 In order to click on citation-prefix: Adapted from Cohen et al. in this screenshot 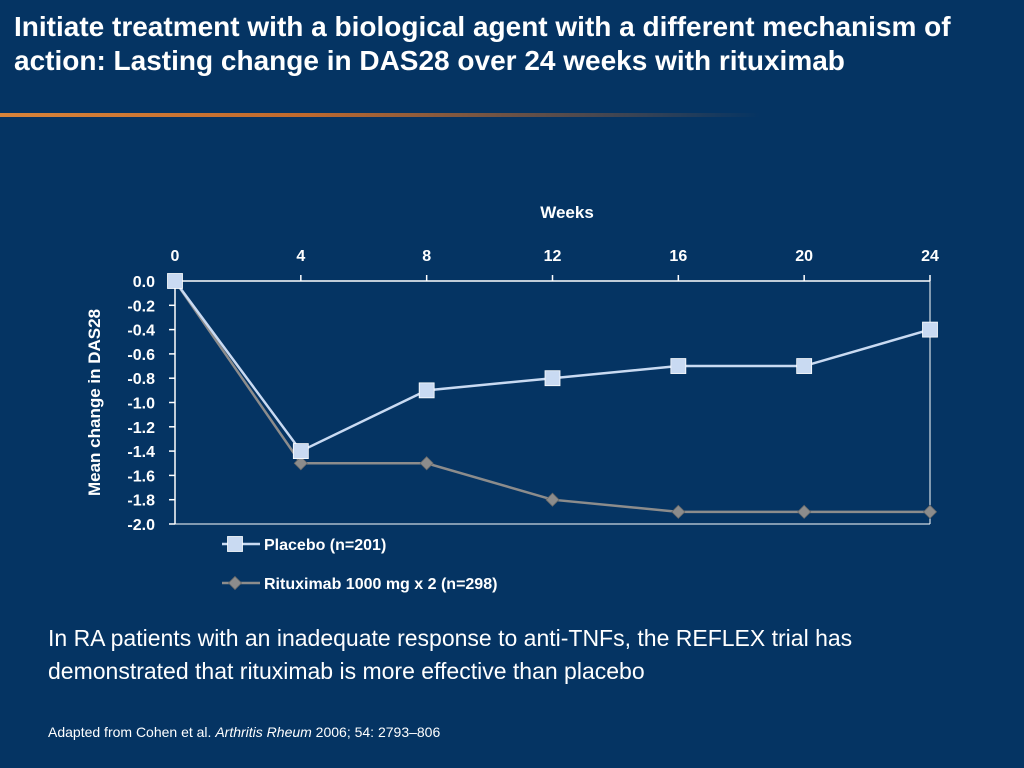, I will do `click(132, 732)`.